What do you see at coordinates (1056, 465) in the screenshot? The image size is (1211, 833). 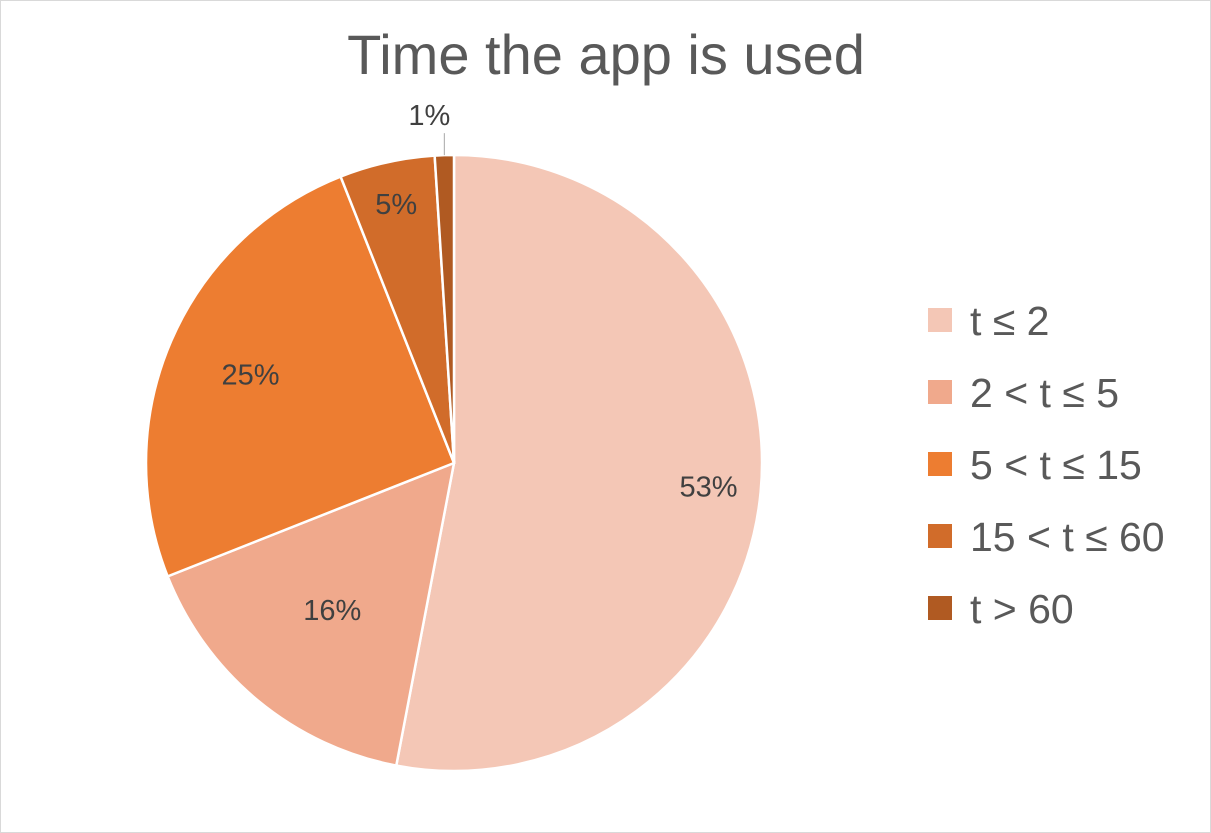 I see `legend-label: 5 < t ≤ 15` at bounding box center [1056, 465].